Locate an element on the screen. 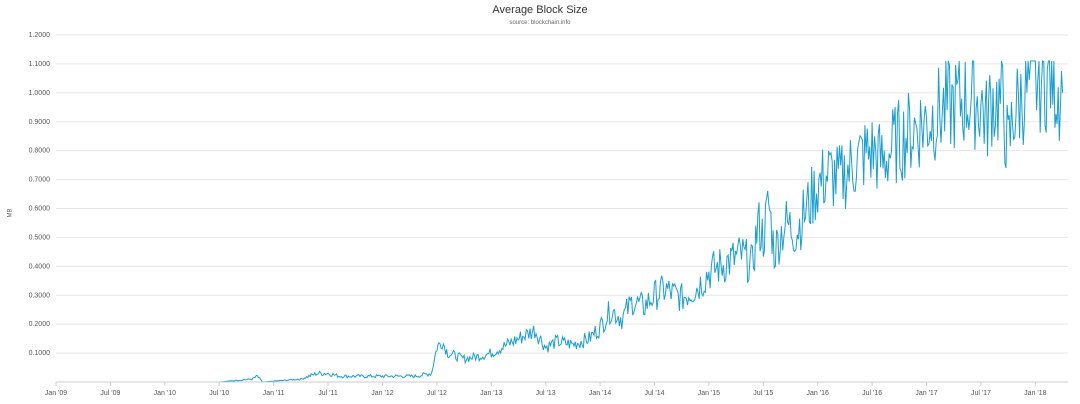  x-tick-label: Jan '14 is located at coordinates (600, 393).